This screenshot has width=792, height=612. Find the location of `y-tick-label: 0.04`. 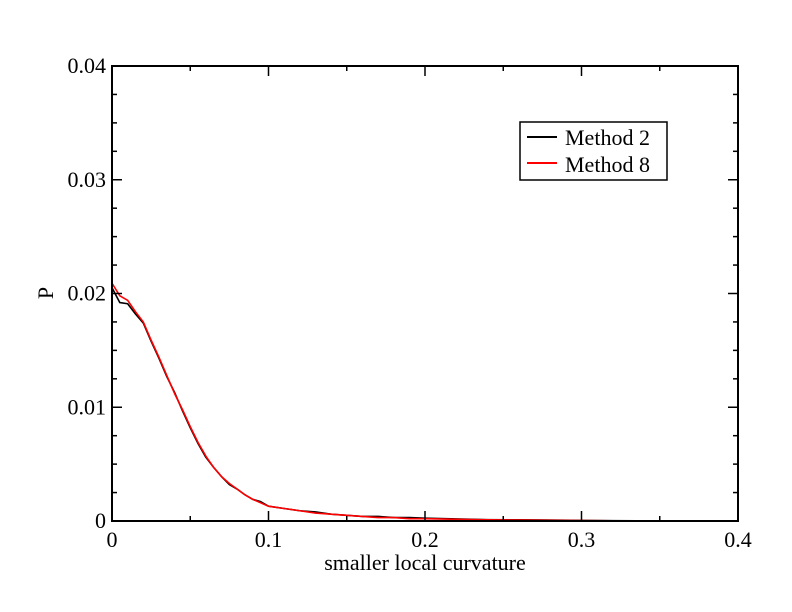

y-tick-label: 0.04 is located at coordinates (87, 65).